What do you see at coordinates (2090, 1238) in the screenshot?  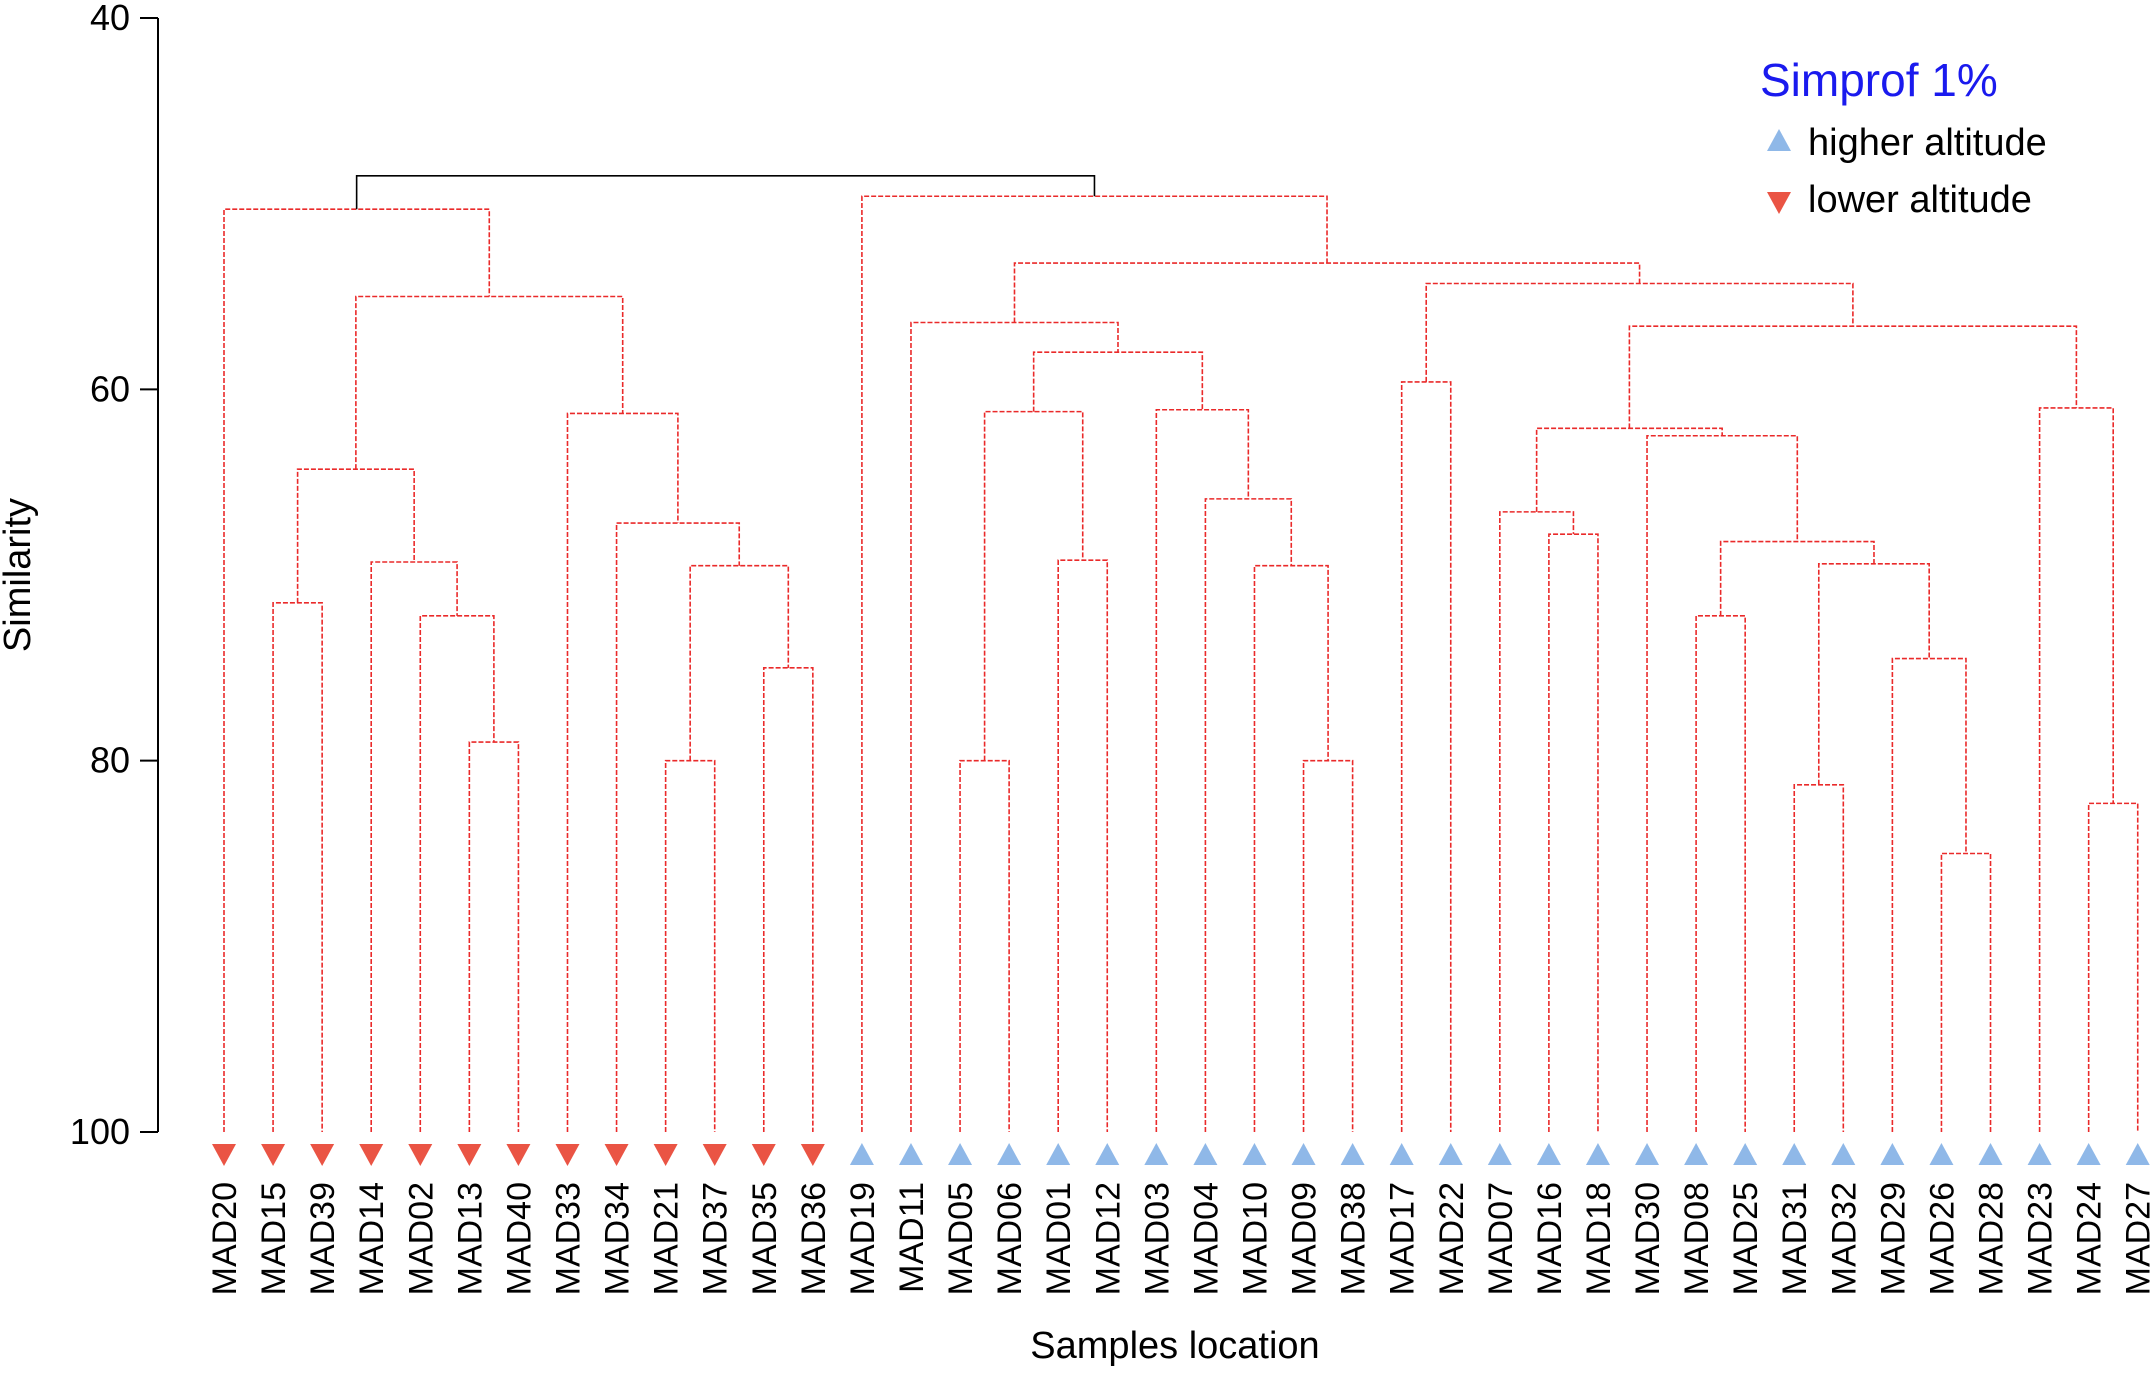 I see `leaf-label: MAD24` at bounding box center [2090, 1238].